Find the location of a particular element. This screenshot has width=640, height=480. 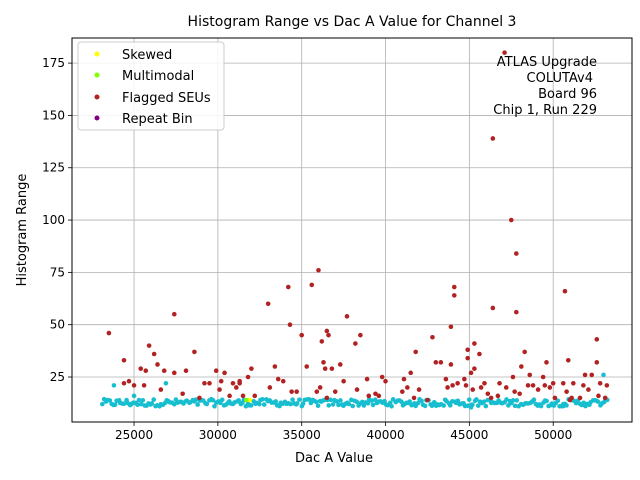

annotation-line: COLUTAv4 is located at coordinates (560, 78).